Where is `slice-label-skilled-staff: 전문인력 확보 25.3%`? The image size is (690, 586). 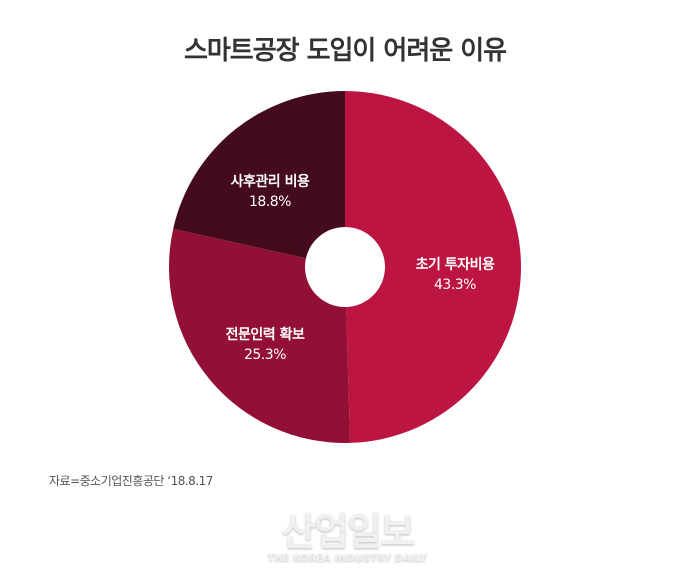
slice-label-skilled-staff: 전문인력 확보 25.3% is located at coordinates (265, 345).